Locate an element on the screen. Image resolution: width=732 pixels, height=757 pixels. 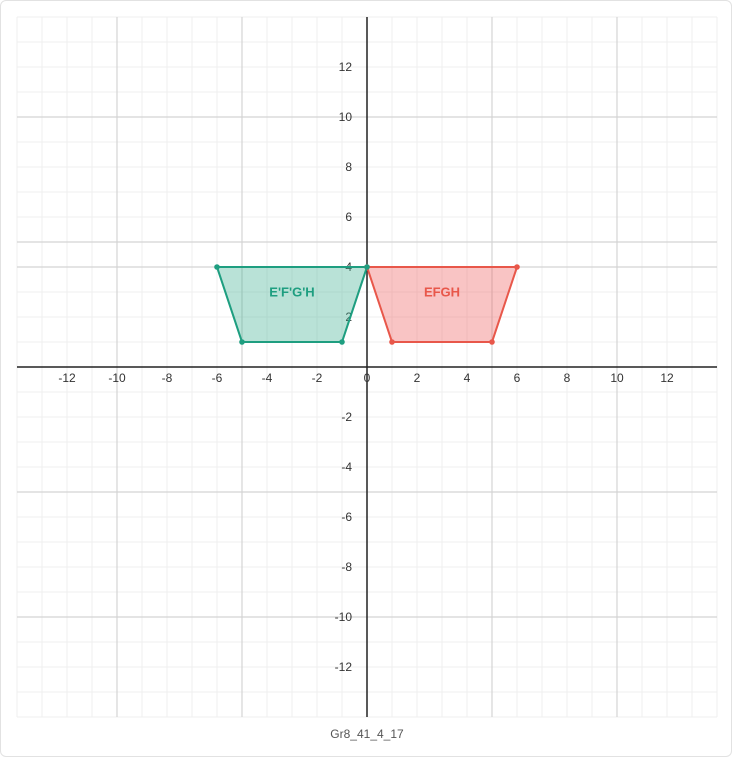
x-tick-label: 8 is located at coordinates (567, 378).